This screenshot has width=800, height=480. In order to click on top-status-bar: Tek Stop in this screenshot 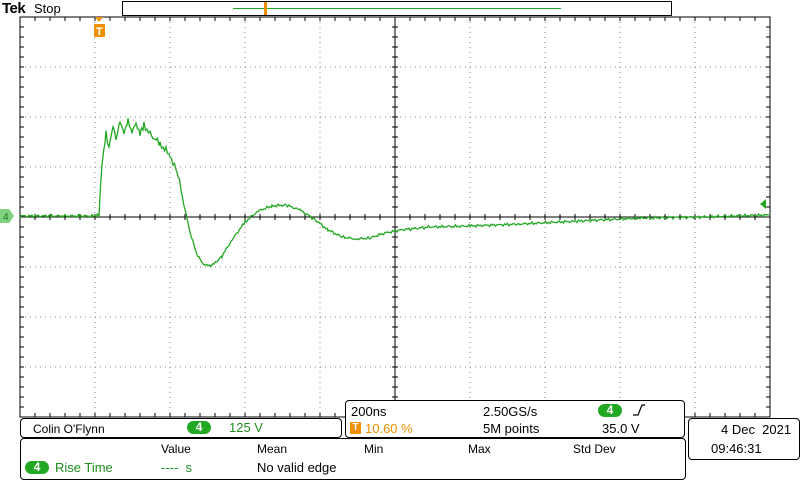, I will do `click(400, 8)`.